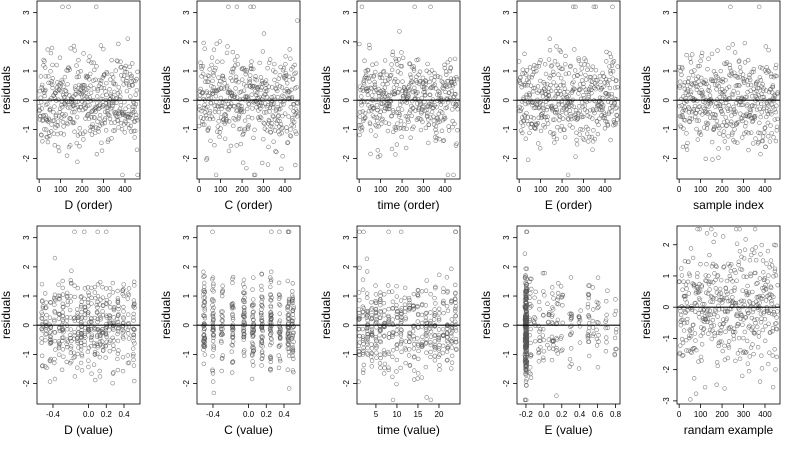  I want to click on plot-frame, so click(568, 315).